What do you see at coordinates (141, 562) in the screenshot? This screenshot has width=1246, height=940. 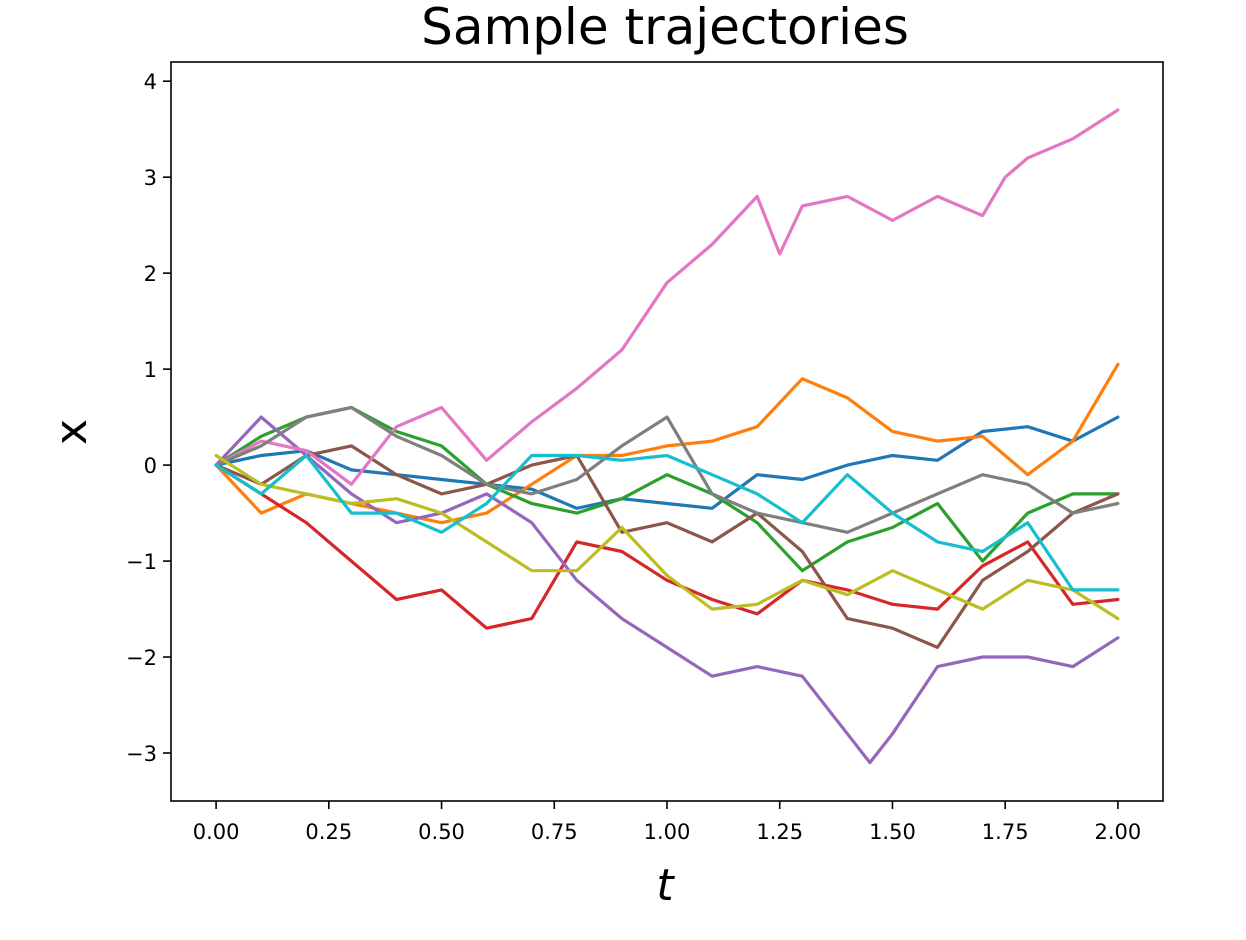 I see `y-tick-label: −1` at bounding box center [141, 562].